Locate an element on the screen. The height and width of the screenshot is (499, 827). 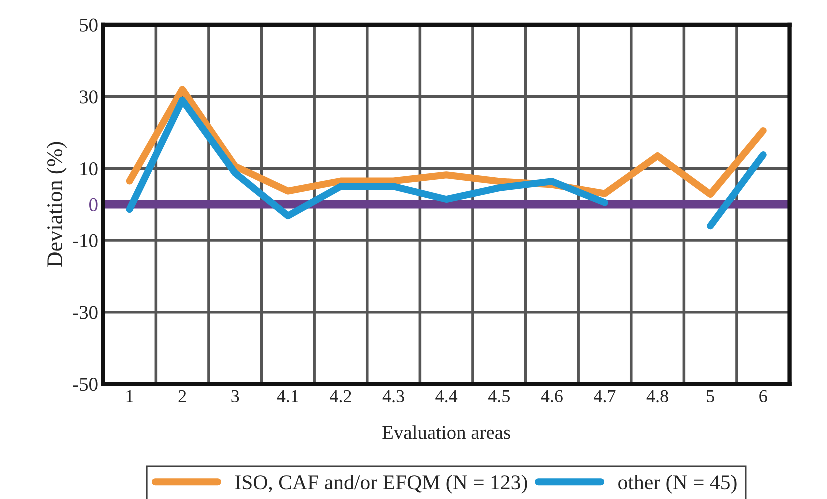
x-tick-label: 1 is located at coordinates (130, 396).